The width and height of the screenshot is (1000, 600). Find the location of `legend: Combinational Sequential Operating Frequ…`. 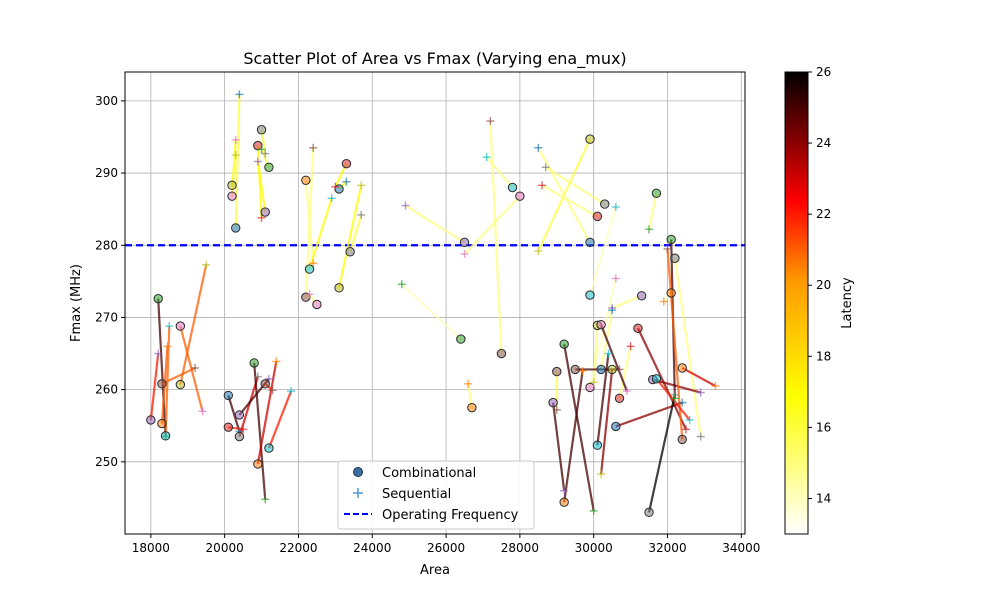

legend: Combinational Sequential Operating Frequ… is located at coordinates (436, 495).